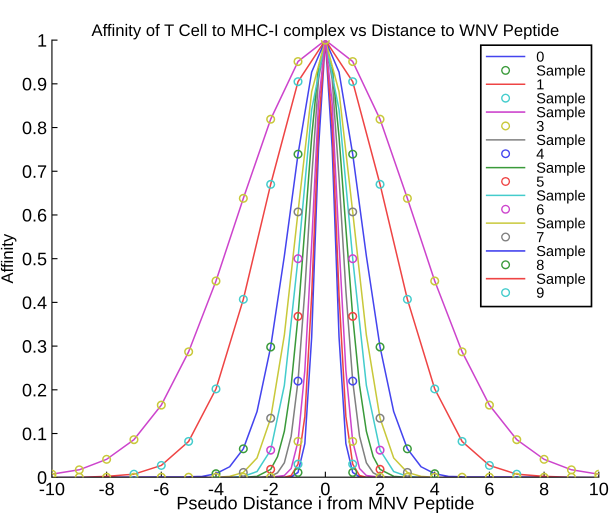 This screenshot has height=521, width=611. Describe the element at coordinates (161, 489) in the screenshot. I see `x-tick-label: -6` at that location.